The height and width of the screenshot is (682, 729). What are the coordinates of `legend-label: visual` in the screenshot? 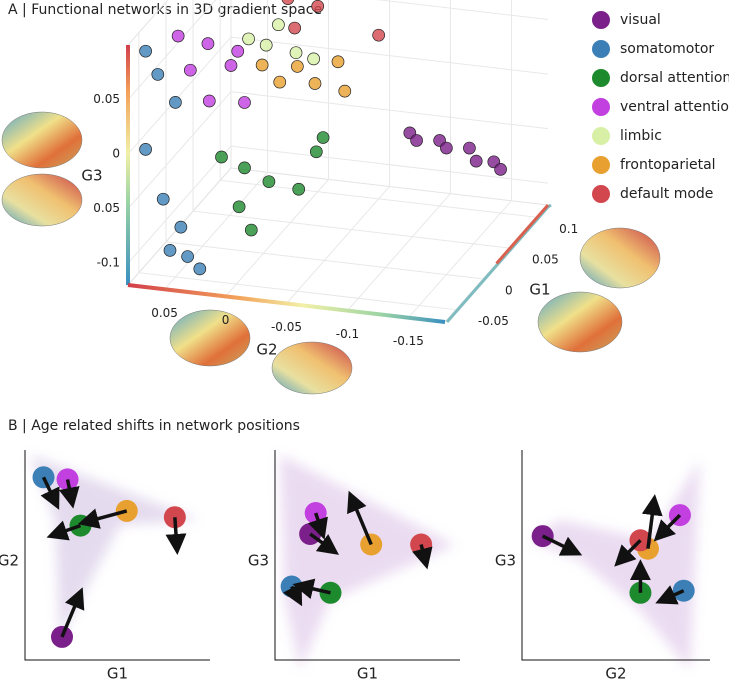 It's located at (640, 20).